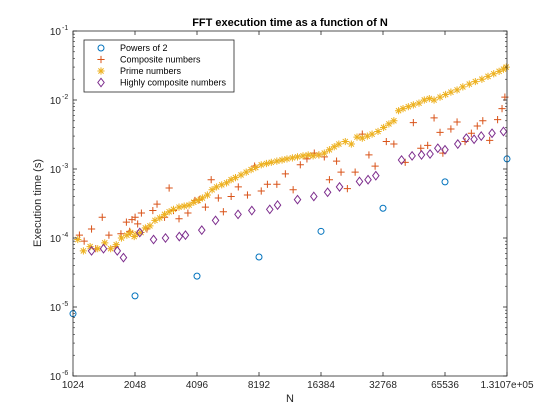 The height and width of the screenshot is (420, 560). Describe the element at coordinates (65, 304) in the screenshot. I see `y-tick-label-exponent: -5` at that location.